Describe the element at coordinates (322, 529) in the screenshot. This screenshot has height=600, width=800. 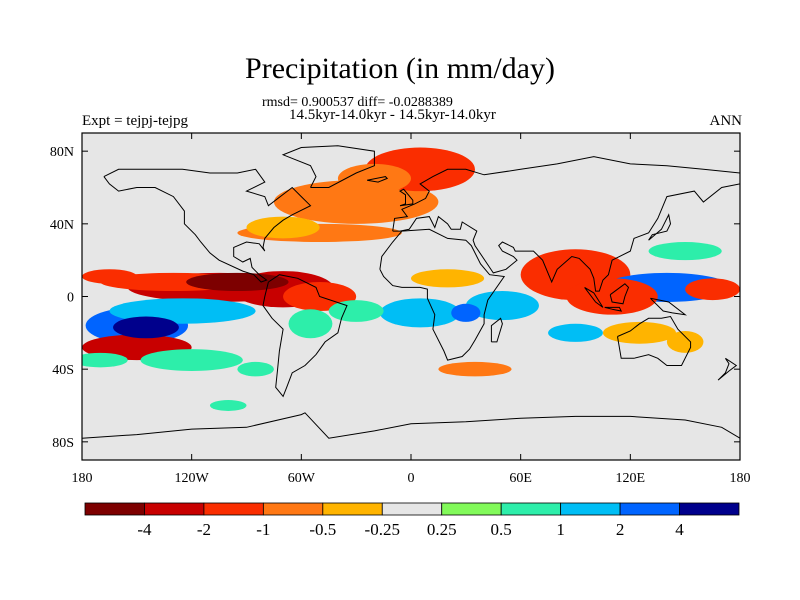
I see `colorbar-label: -0.5` at that location.